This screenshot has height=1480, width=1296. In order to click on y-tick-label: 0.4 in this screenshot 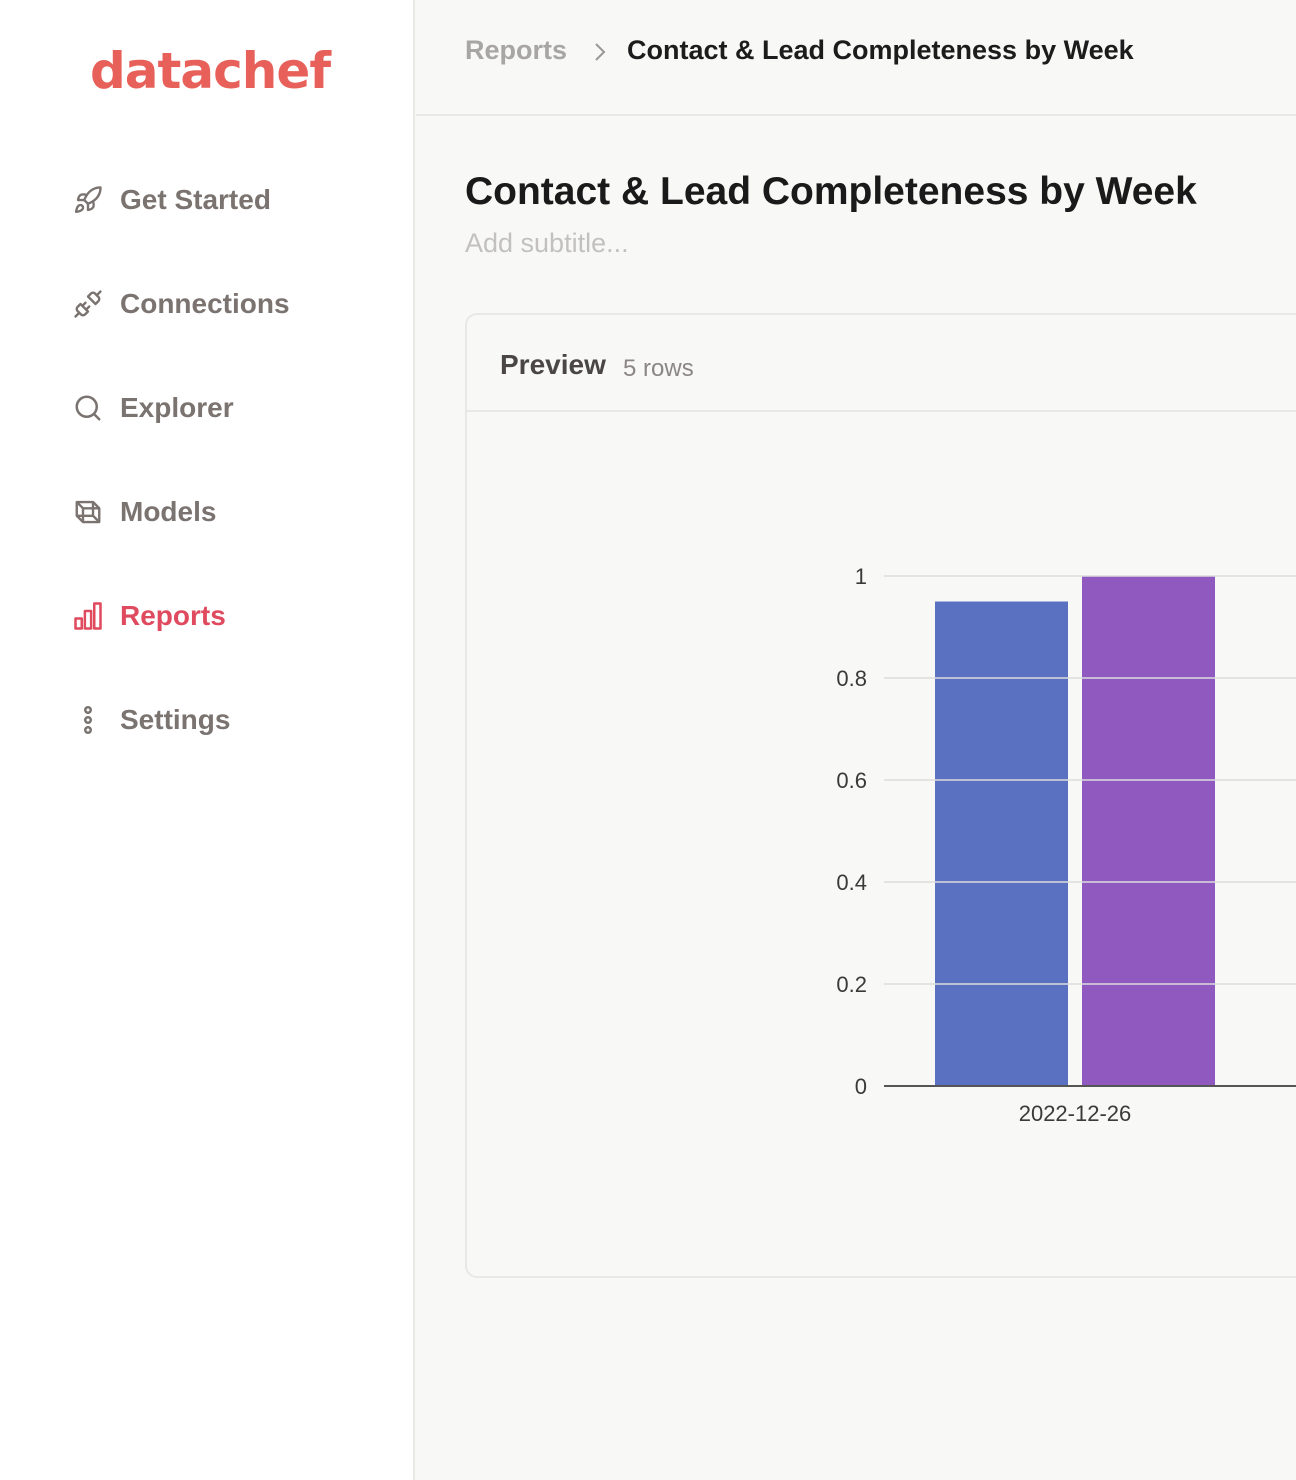, I will do `click(851, 882)`.